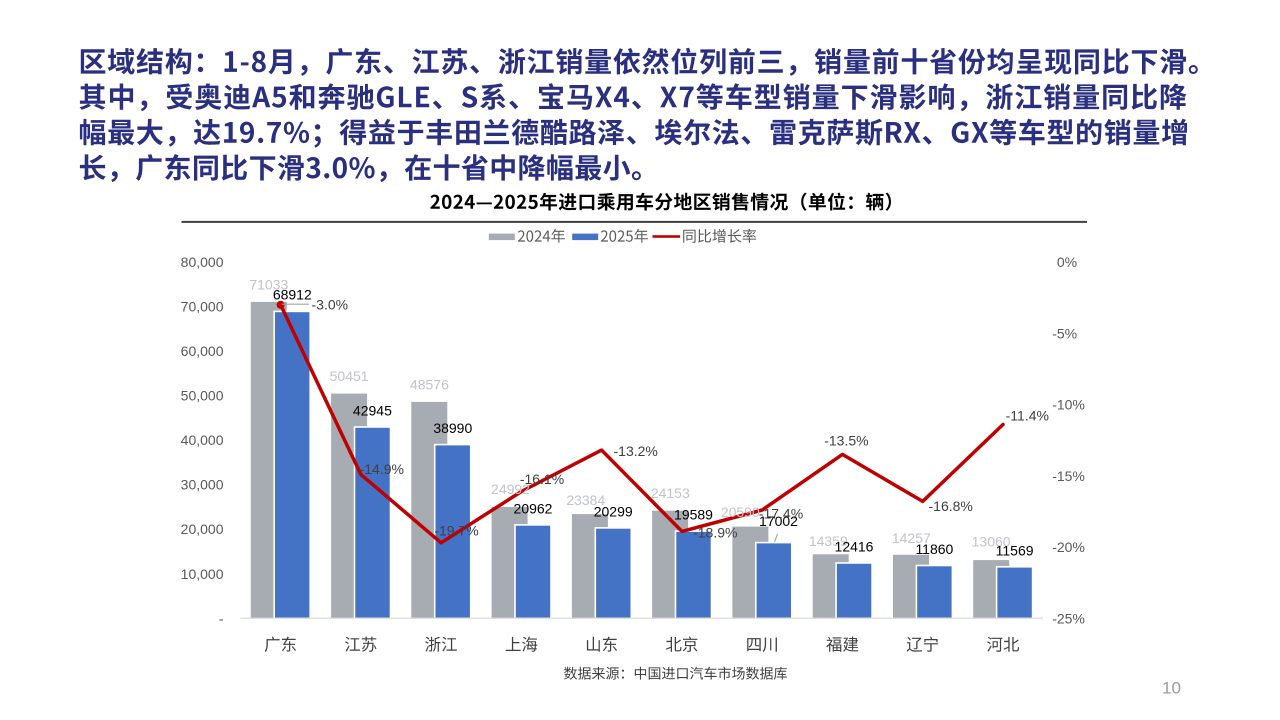 This screenshot has height=720, width=1280. I want to click on svg-text: 50,000, so click(202, 396).